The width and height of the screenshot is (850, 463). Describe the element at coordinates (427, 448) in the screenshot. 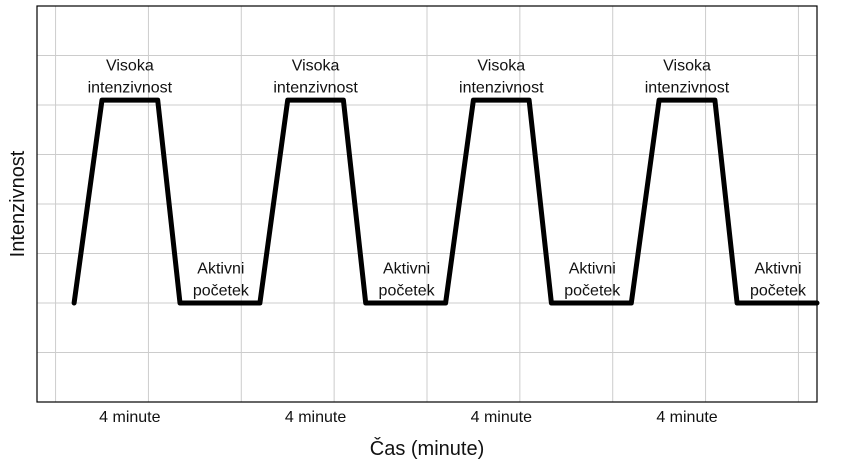

I see `x-axis-label: Čas (minute)` at that location.